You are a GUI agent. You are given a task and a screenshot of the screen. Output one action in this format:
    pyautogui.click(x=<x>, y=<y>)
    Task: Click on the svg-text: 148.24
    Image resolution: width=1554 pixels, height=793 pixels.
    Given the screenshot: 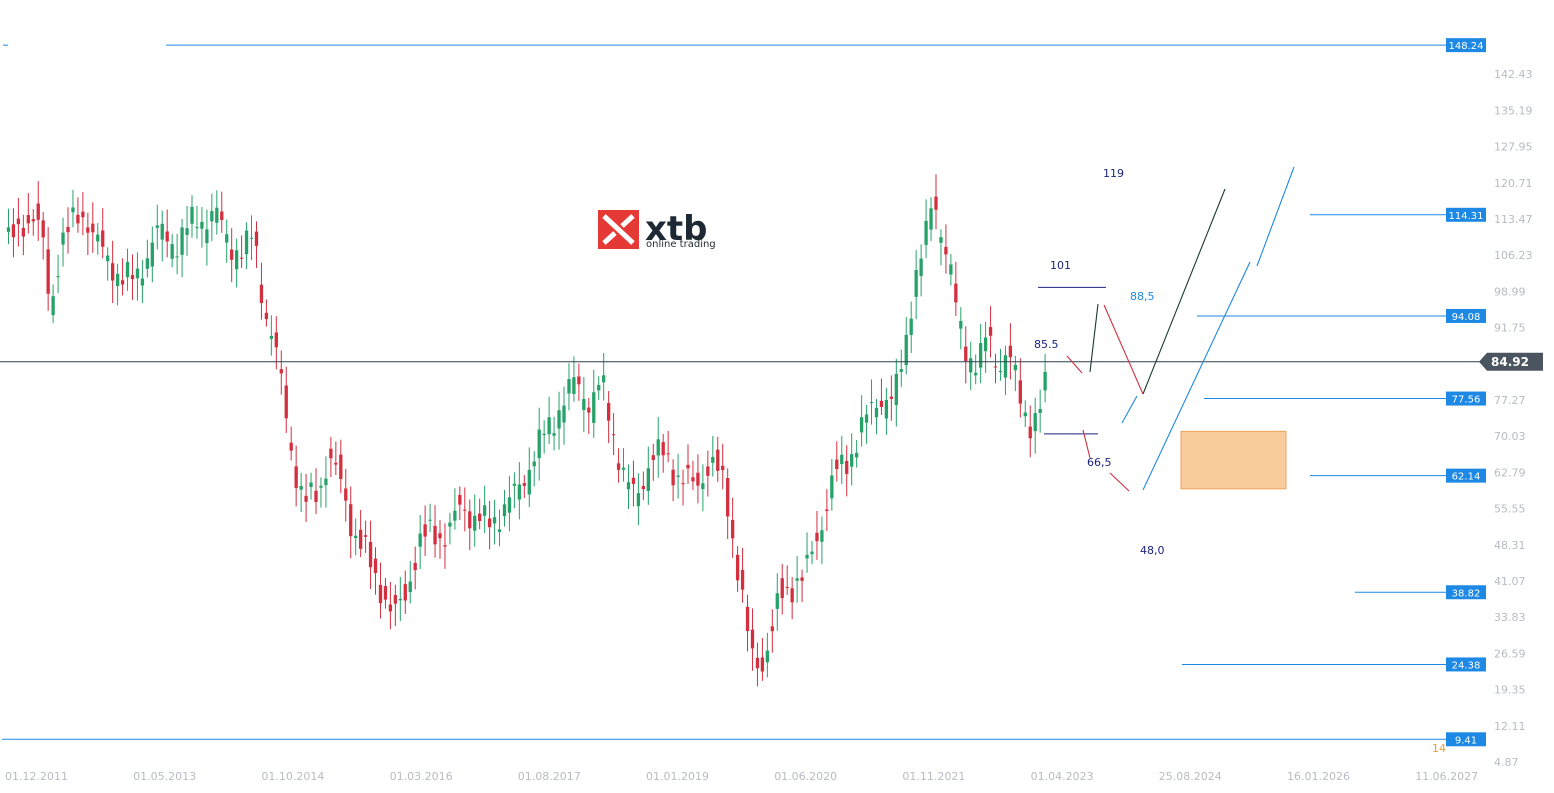 What is the action you would take?
    pyautogui.click(x=1466, y=46)
    